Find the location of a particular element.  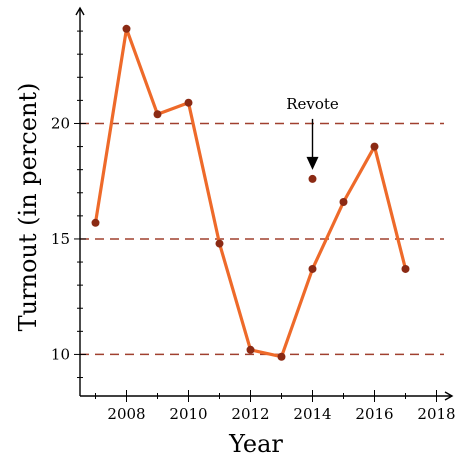

x-tick-label: 2016 is located at coordinates (374, 414).